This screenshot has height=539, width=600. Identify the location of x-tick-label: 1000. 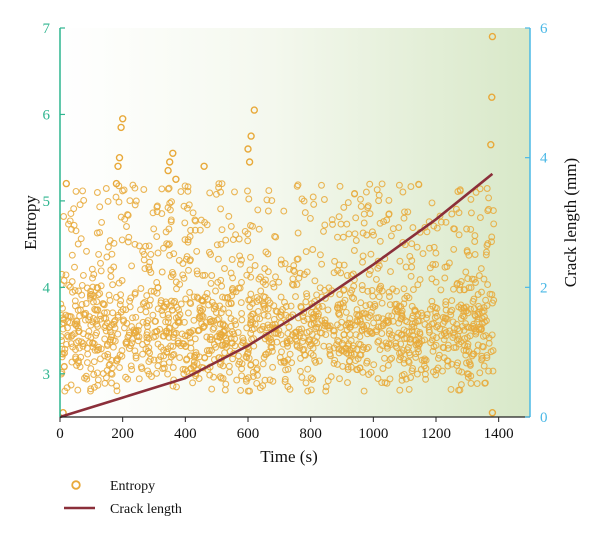
(373, 434).